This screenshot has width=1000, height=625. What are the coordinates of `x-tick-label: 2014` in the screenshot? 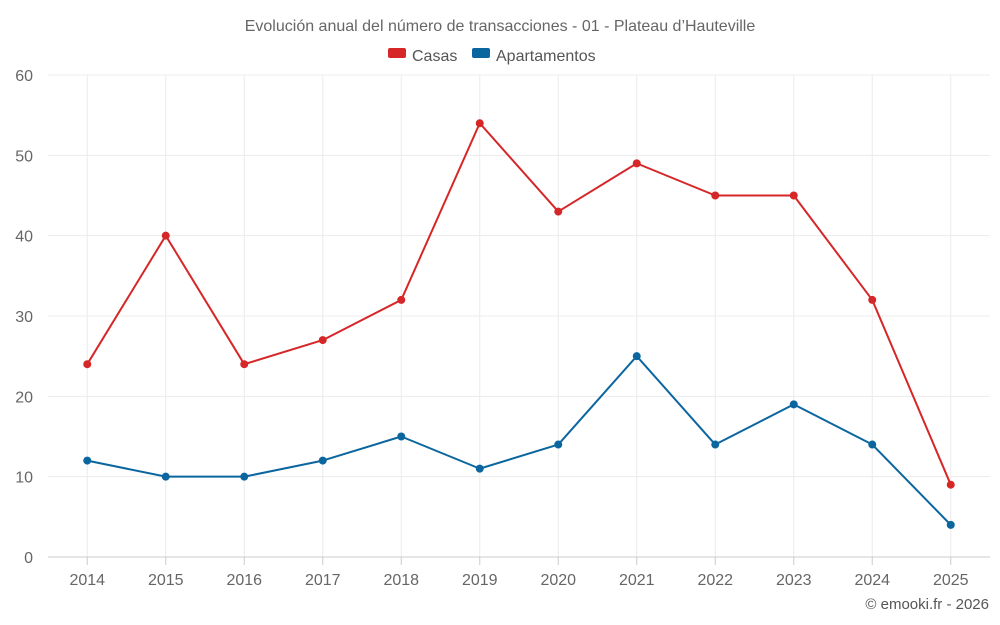 It's located at (87, 580).